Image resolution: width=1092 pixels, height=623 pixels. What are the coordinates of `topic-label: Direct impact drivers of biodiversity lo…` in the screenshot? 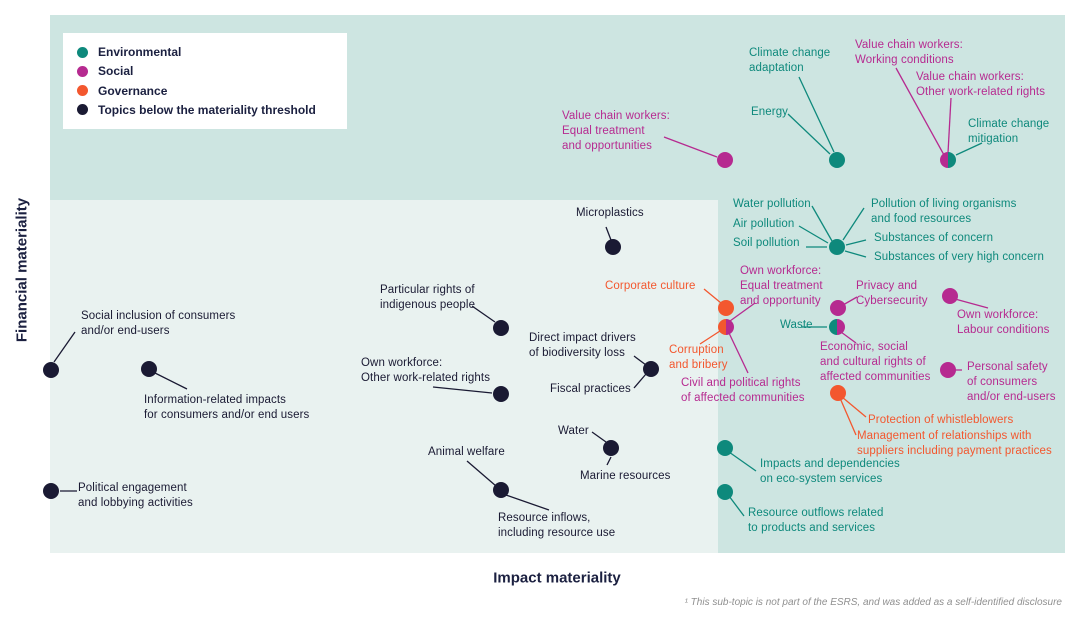 It's located at (582, 346).